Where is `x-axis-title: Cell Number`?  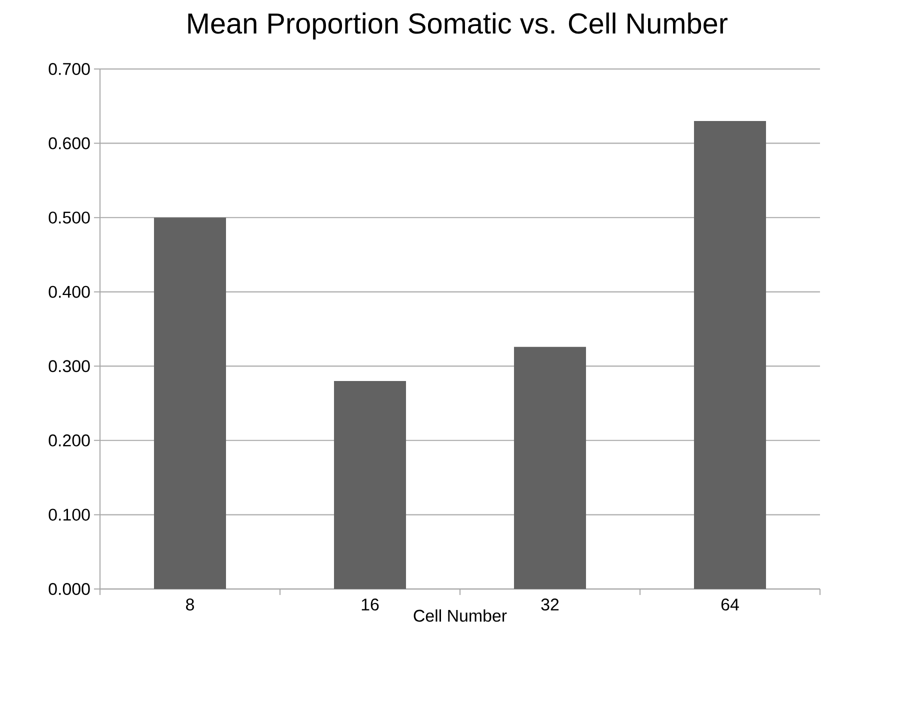
x-axis-title: Cell Number is located at coordinates (460, 615).